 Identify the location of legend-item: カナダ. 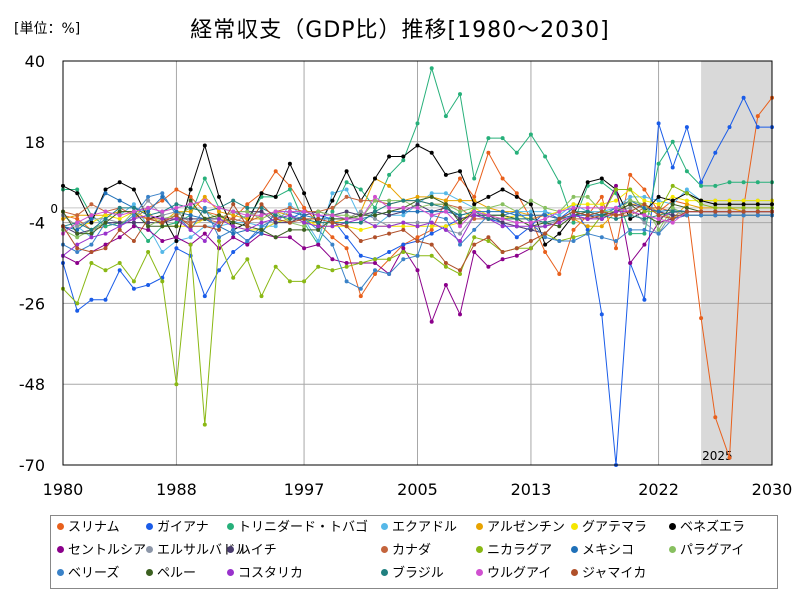
(406, 551).